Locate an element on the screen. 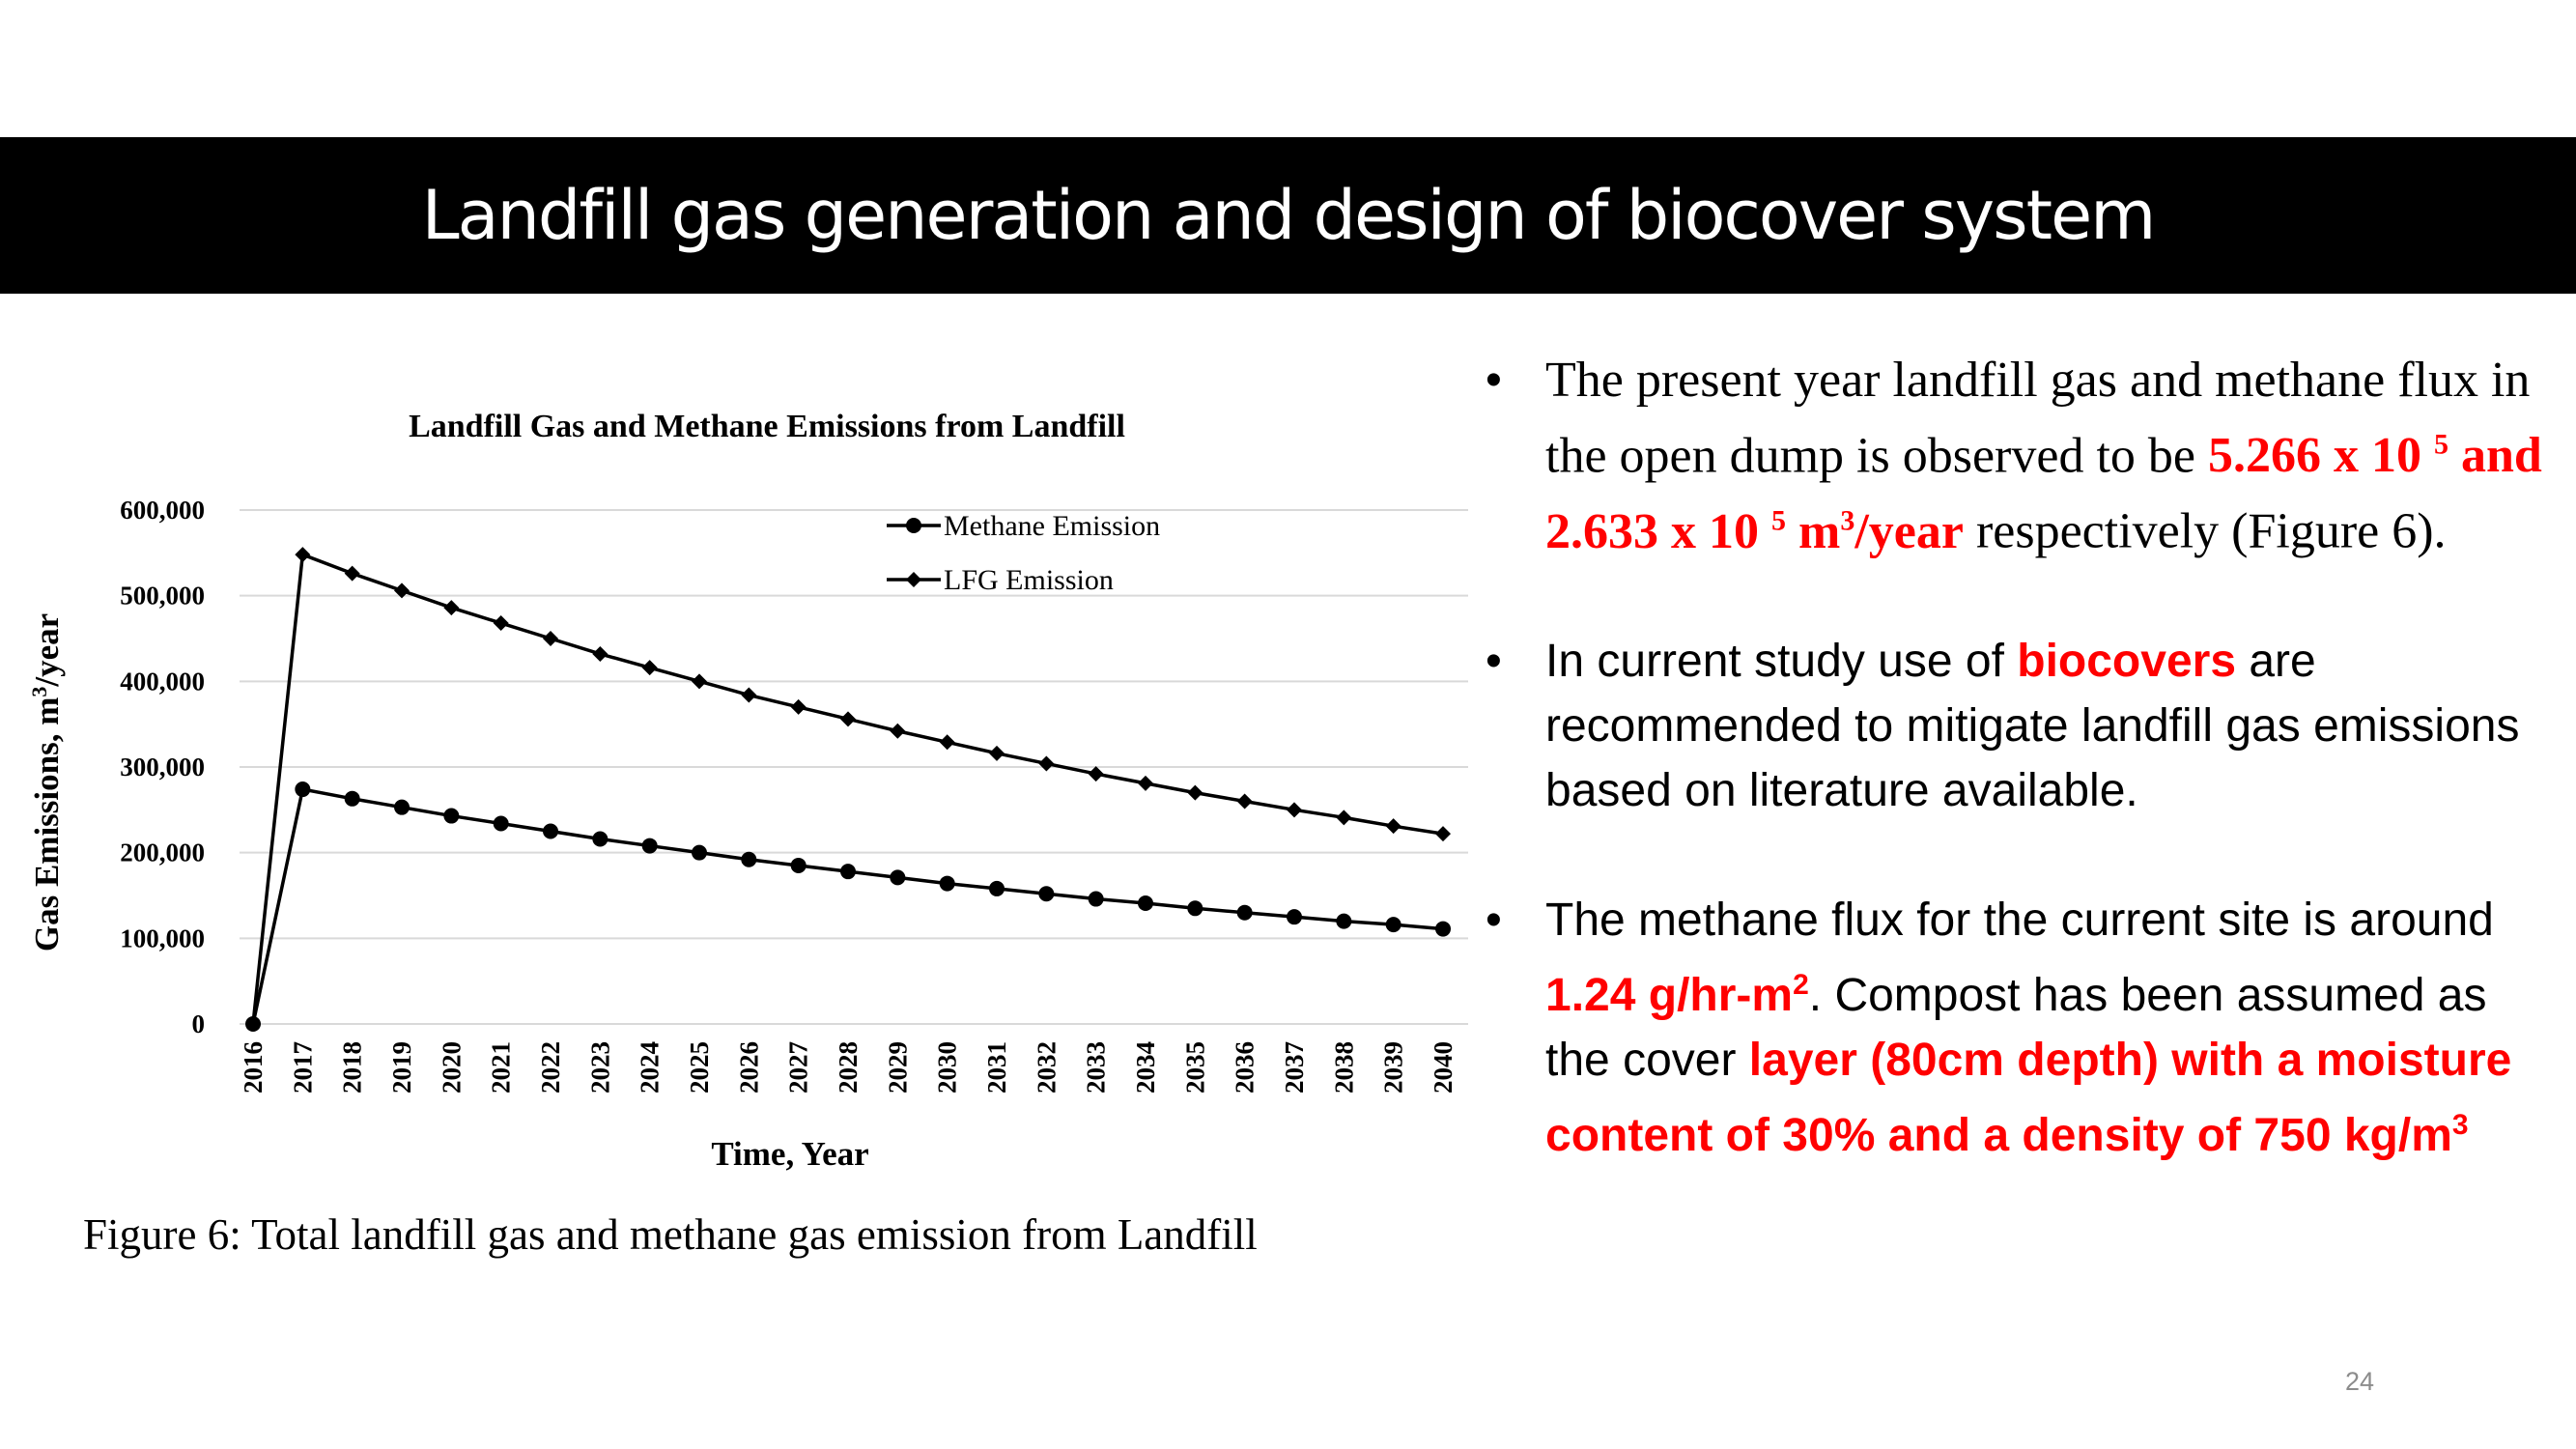 Image resolution: width=2576 pixels, height=1449 pixels. x-tick-label: 2033 is located at coordinates (1096, 1067).